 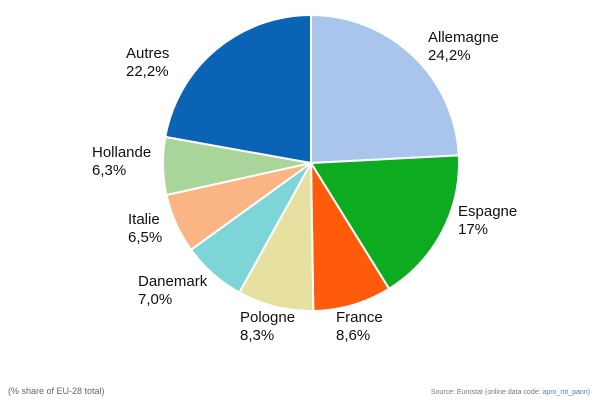 I want to click on slice-label: Hollande, so click(x=121, y=152).